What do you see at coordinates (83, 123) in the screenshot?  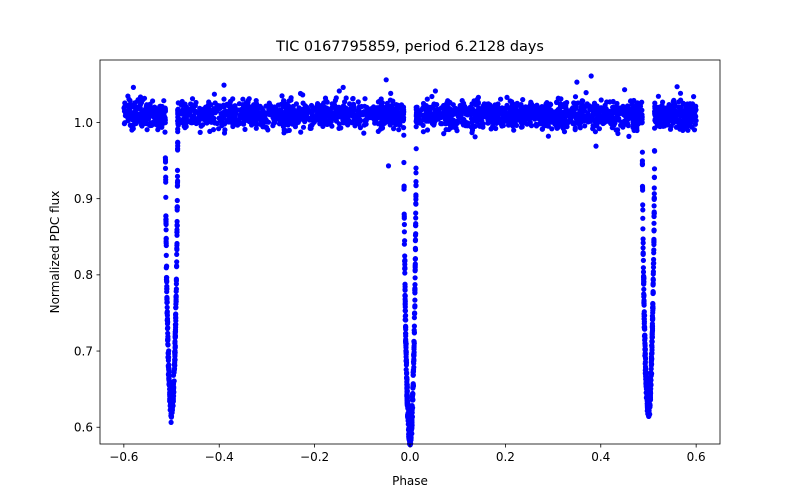 I see `y-tick-label: 1.0` at bounding box center [83, 123].